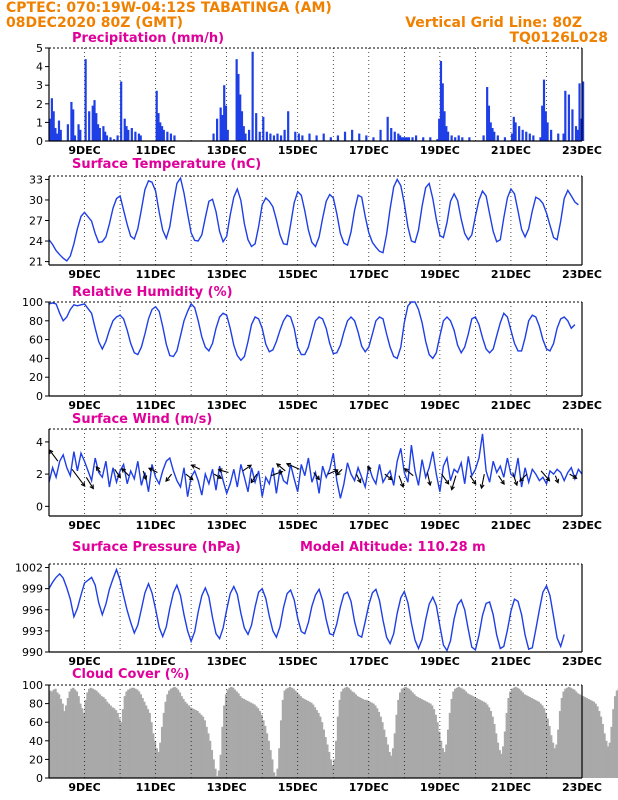 This screenshot has height=800, width=618. Describe the element at coordinates (493, 23) in the screenshot. I see `header-grid-note: Vertical Grid Line: 80Z` at that location.